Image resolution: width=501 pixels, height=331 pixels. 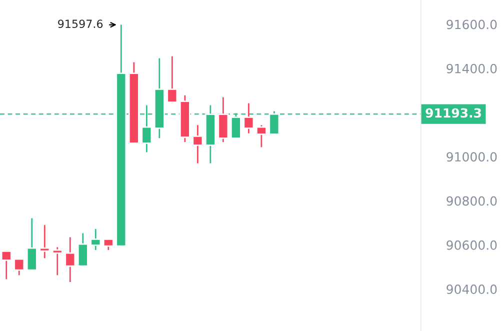 What do you see at coordinates (471, 245) in the screenshot?
I see `y-tick-label: 90600.0` at bounding box center [471, 245].